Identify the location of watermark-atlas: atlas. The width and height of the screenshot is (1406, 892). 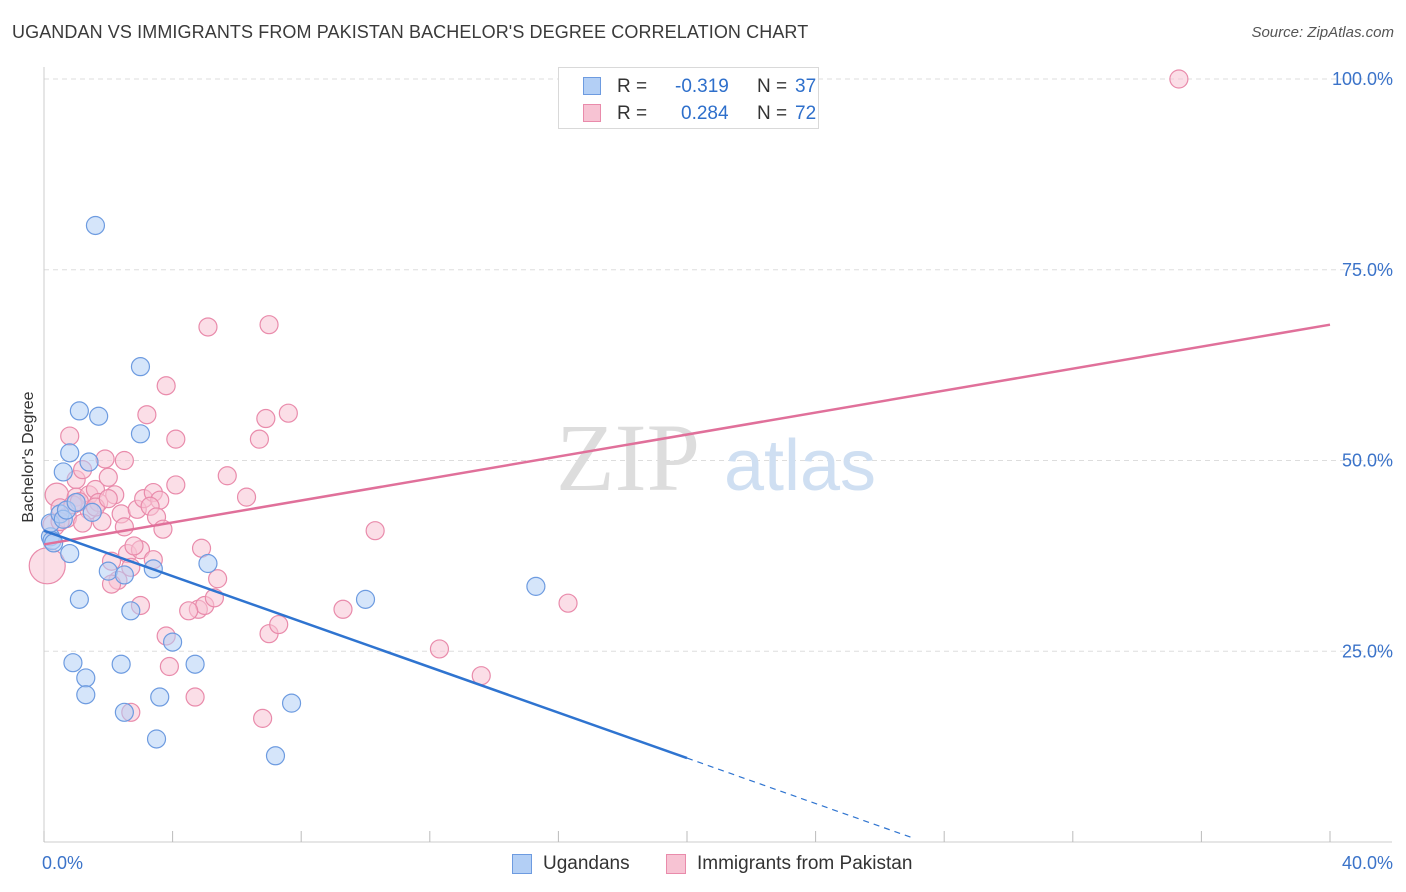
(800, 466).